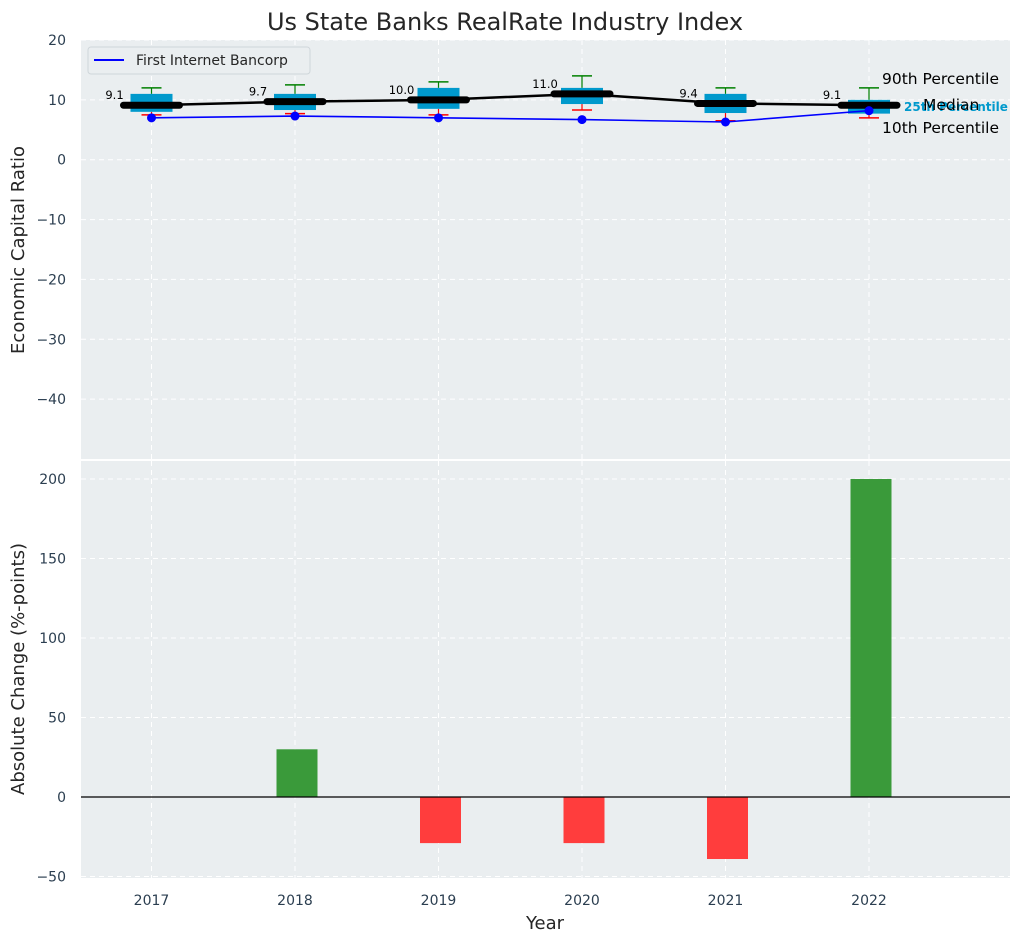  What do you see at coordinates (18, 669) in the screenshot?
I see `bottom-y-axis-title: Absolute Change (%-points)` at bounding box center [18, 669].